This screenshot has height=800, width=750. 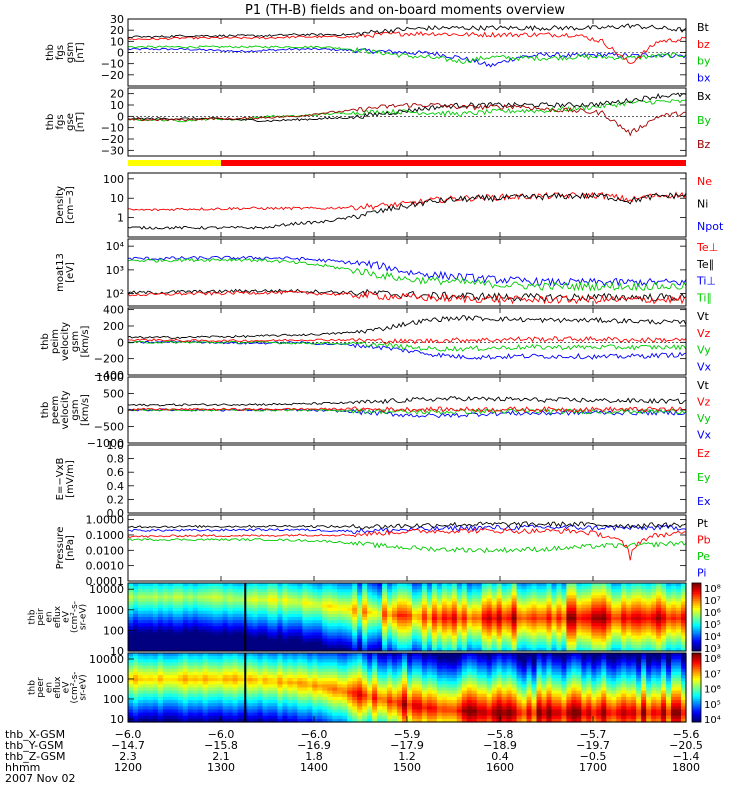 What do you see at coordinates (112, 64) in the screenshot?
I see `y-tick-label: −10` at bounding box center [112, 64].